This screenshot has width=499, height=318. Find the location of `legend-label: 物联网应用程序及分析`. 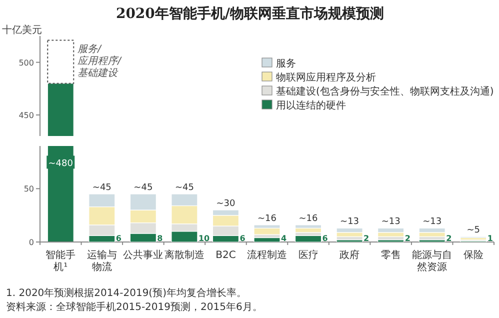

legend-label: 物联网应用程序及分析 is located at coordinates (326, 78).